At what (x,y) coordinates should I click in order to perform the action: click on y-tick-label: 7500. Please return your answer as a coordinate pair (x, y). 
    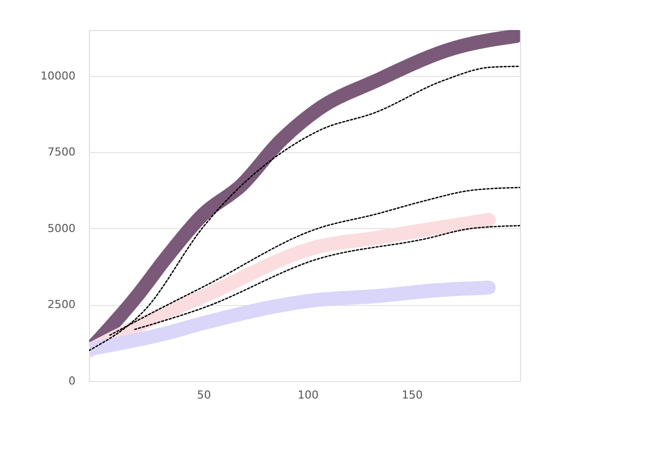
    Looking at the image, I should click on (62, 152).